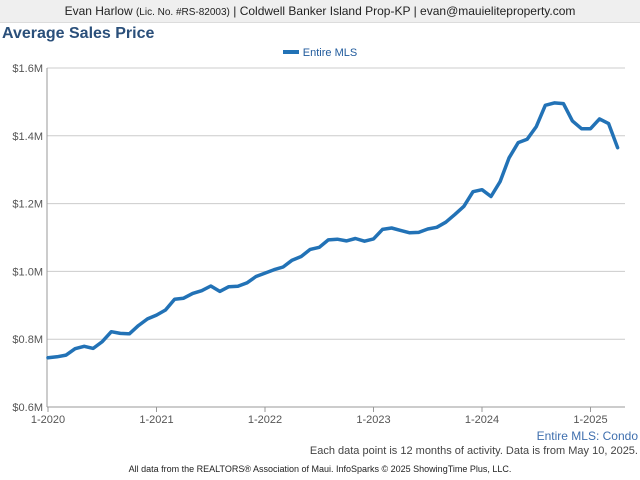 This screenshot has width=640, height=480. What do you see at coordinates (498, 11) in the screenshot?
I see `agent-email: evan@mauieliteproperty.com` at bounding box center [498, 11].